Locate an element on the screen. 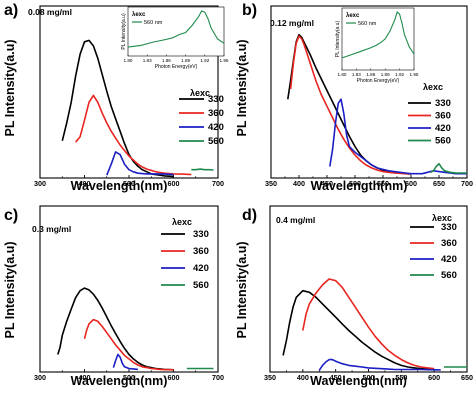  panel-letter: d) is located at coordinates (249, 215).